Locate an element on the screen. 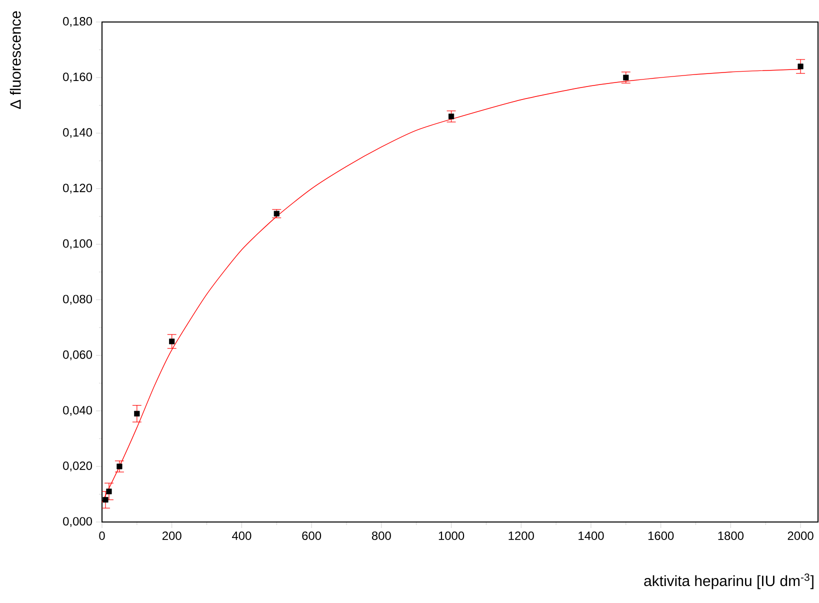  x-axis-title: aktivita heparinu [IU dm$^{-3}$] is located at coordinates (729, 582).